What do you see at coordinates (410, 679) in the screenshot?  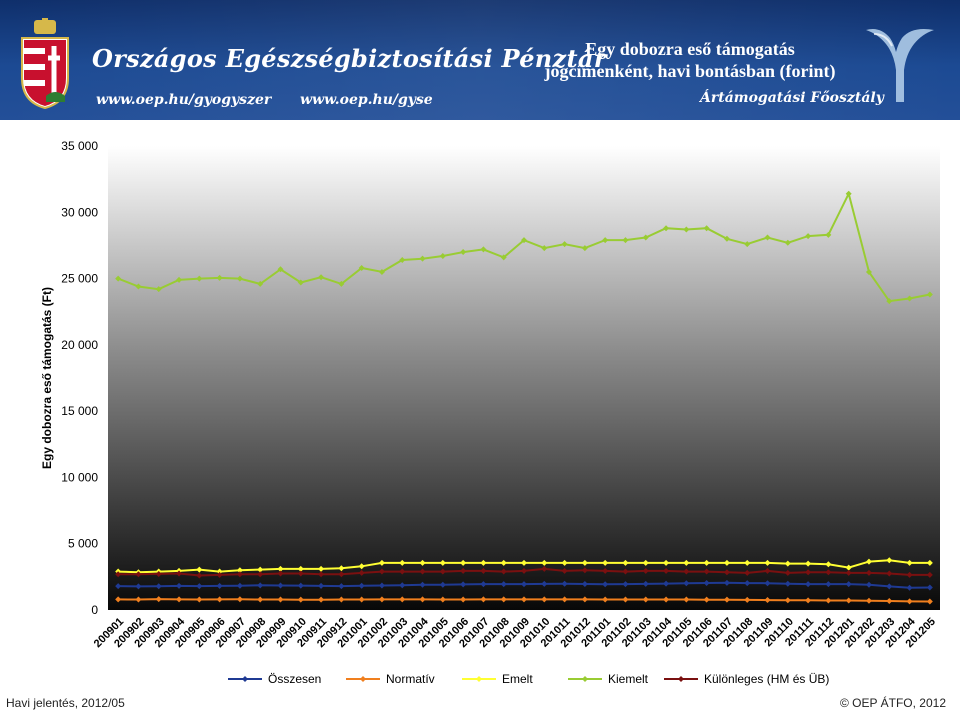 I see `legend-label: Normatív` at bounding box center [410, 679].